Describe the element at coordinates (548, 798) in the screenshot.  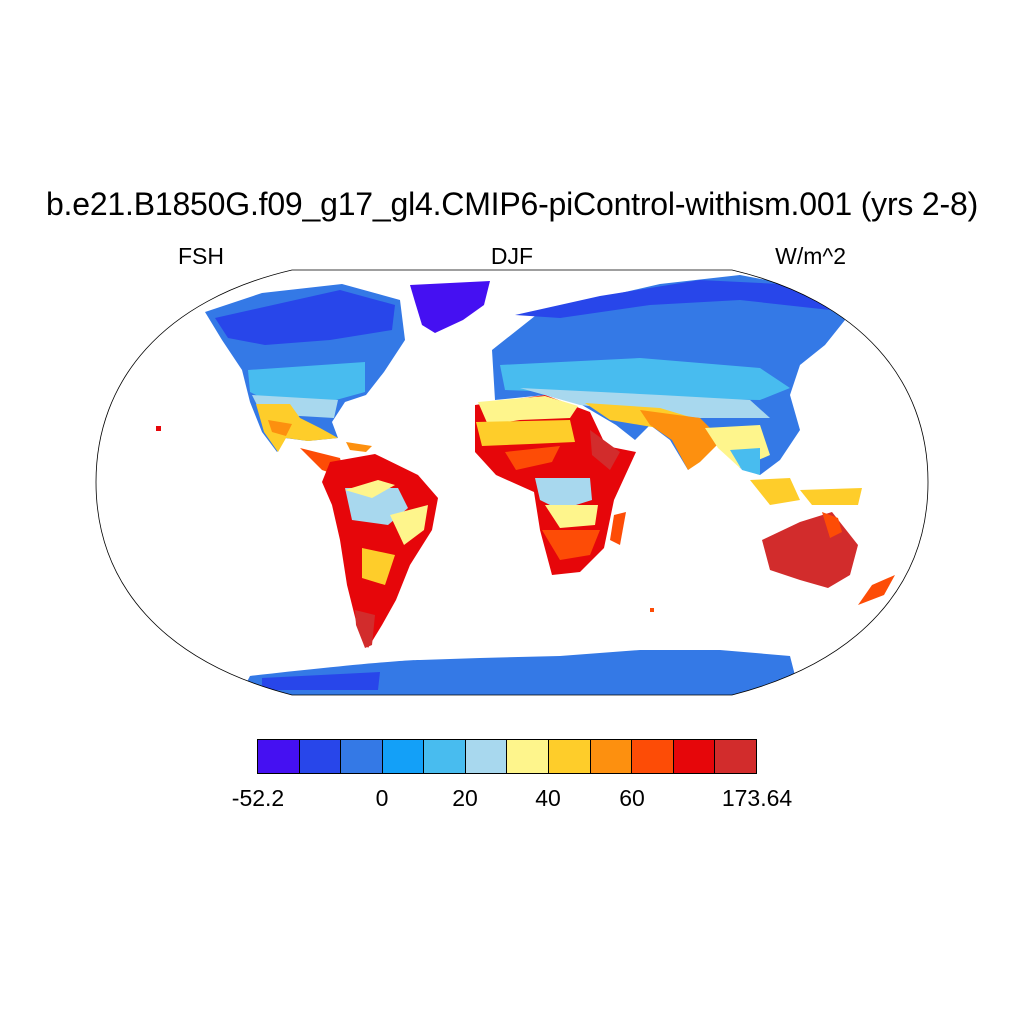
I see `colorbar-label: 40` at that location.